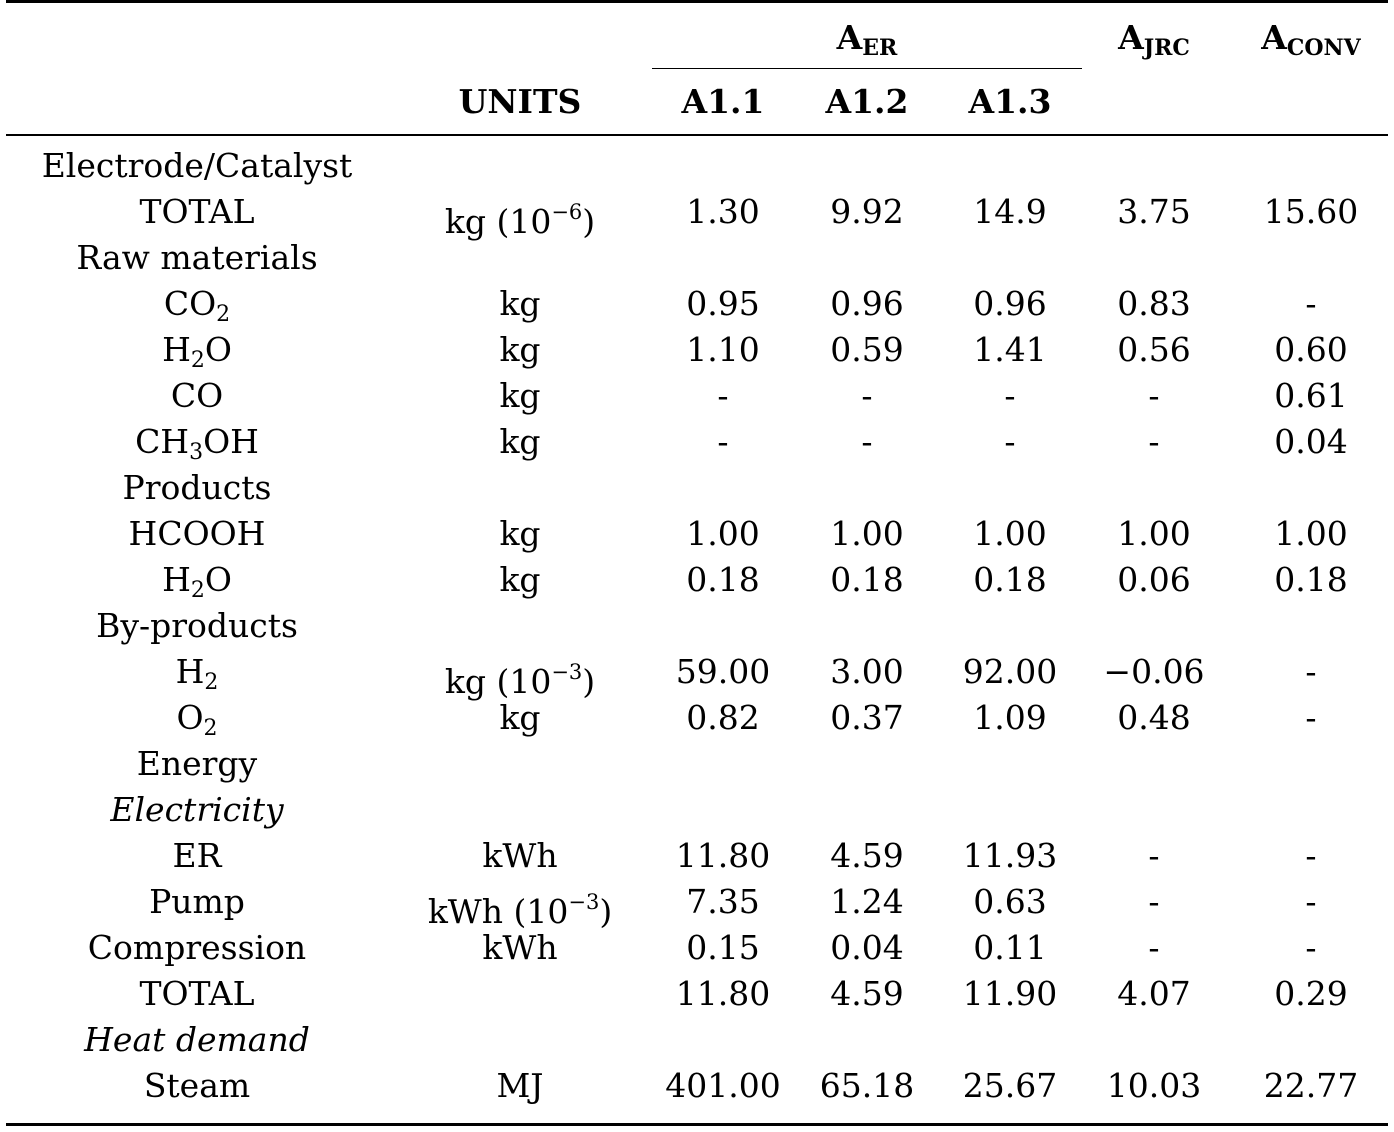 The width and height of the screenshot is (1394, 1132). I want to click on header-aer: AER, so click(867, 39).